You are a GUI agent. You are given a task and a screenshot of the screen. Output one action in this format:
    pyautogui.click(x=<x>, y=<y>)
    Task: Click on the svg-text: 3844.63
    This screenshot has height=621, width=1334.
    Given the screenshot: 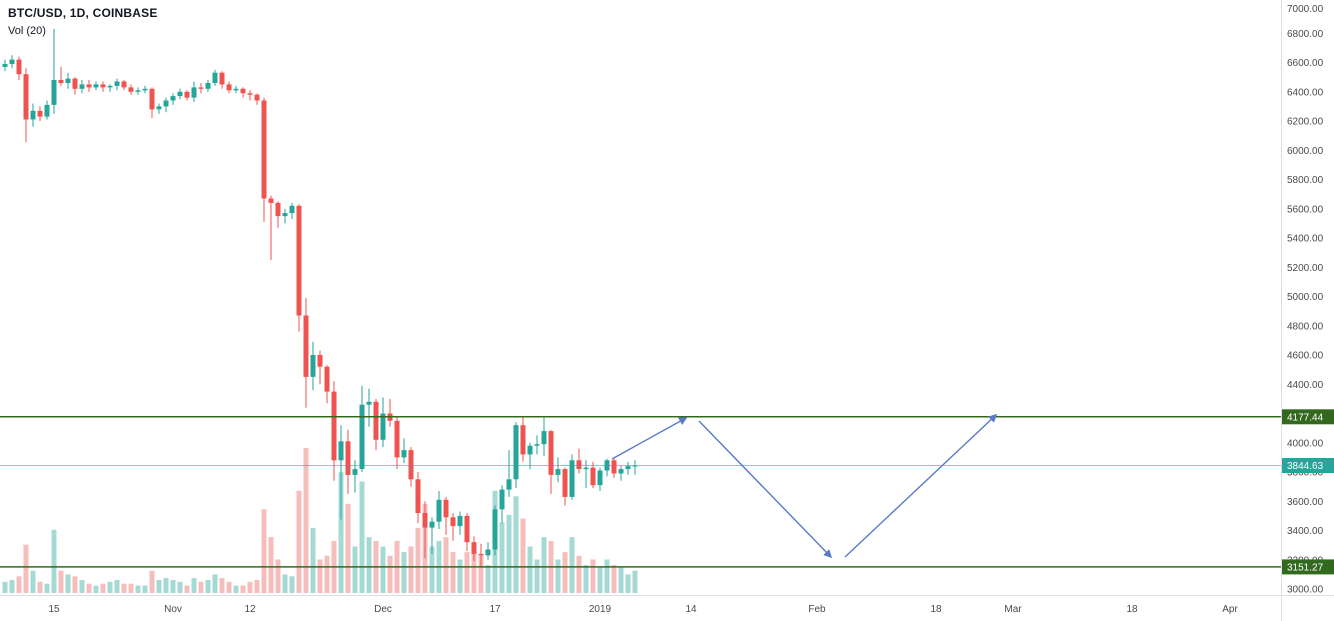 What is the action you would take?
    pyautogui.click(x=1305, y=466)
    